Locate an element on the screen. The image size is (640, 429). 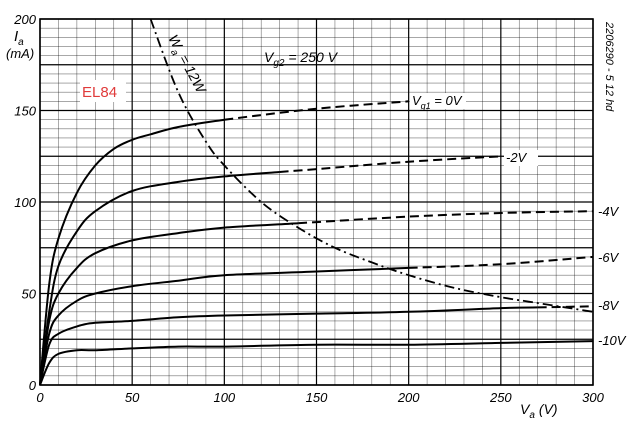
curve-label: Vg1 = 0V is located at coordinates (437, 102).